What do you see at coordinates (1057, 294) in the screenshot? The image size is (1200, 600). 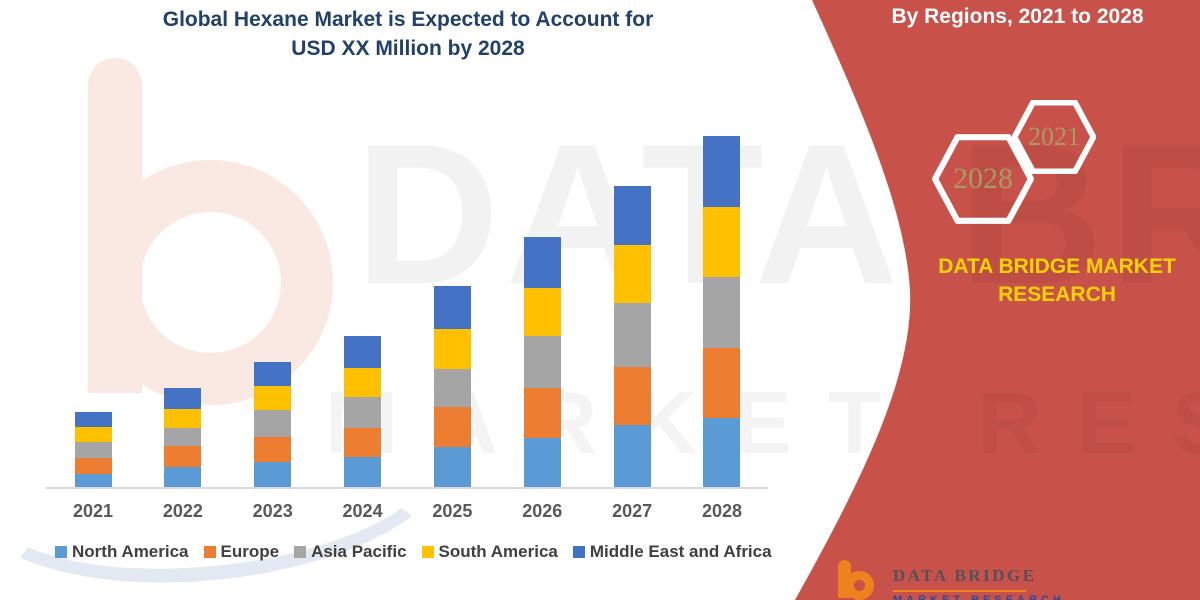 I see `brand-name-line2: RESEARCH` at bounding box center [1057, 294].